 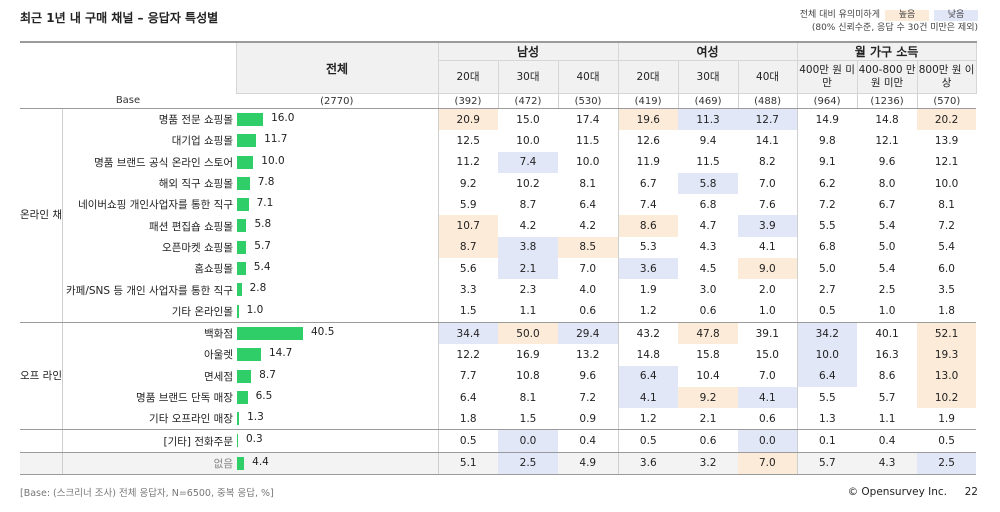 What do you see at coordinates (265, 203) in the screenshot?
I see `total-value: 7.1` at bounding box center [265, 203].